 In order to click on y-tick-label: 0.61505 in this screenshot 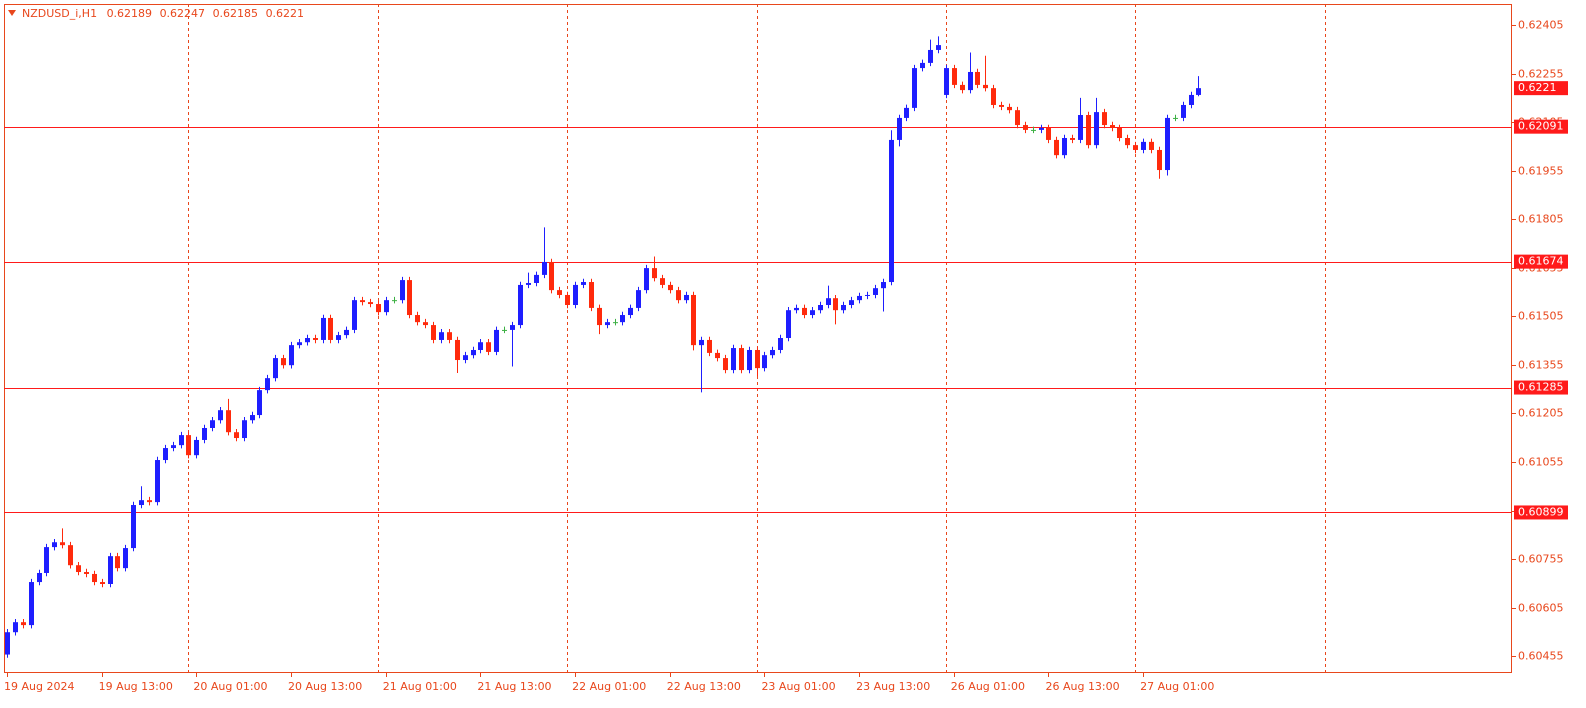, I will do `click(1541, 316)`.